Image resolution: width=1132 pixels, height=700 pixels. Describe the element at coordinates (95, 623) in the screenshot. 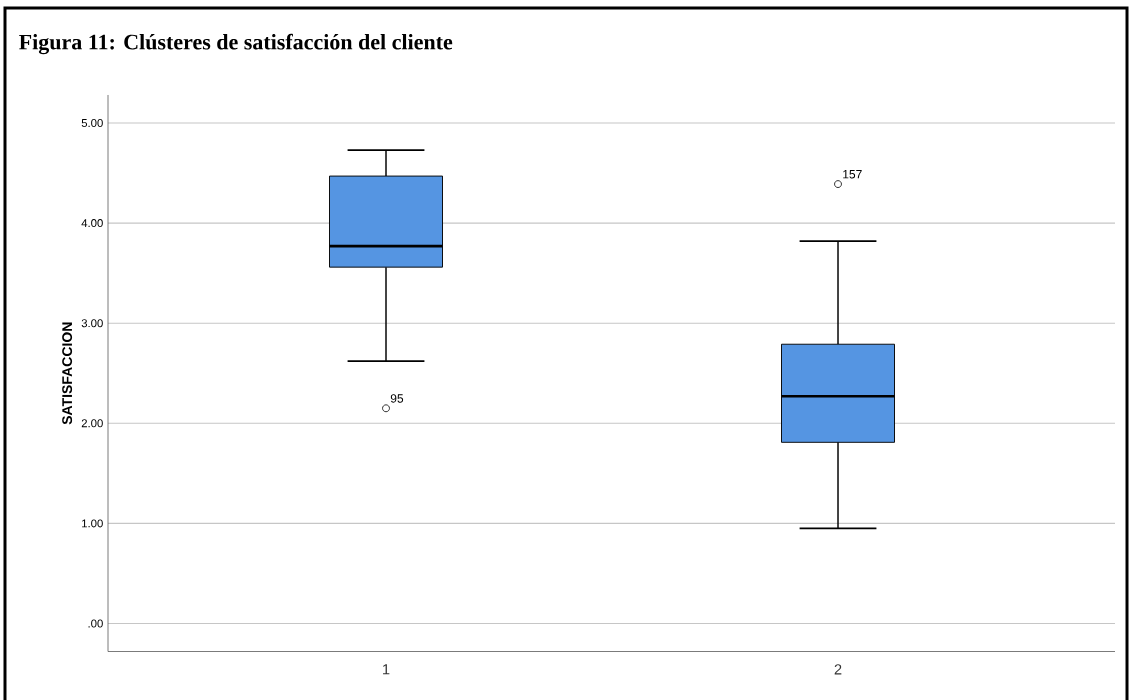

I see `y-tick-label: .00` at that location.